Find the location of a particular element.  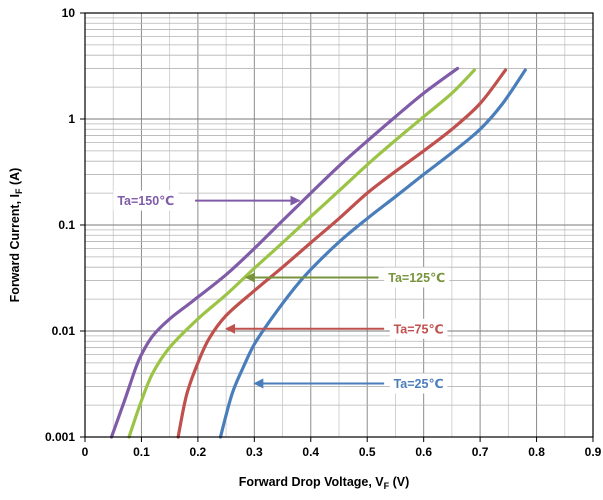

y-tick-label: 0.1 is located at coordinates (66, 225).